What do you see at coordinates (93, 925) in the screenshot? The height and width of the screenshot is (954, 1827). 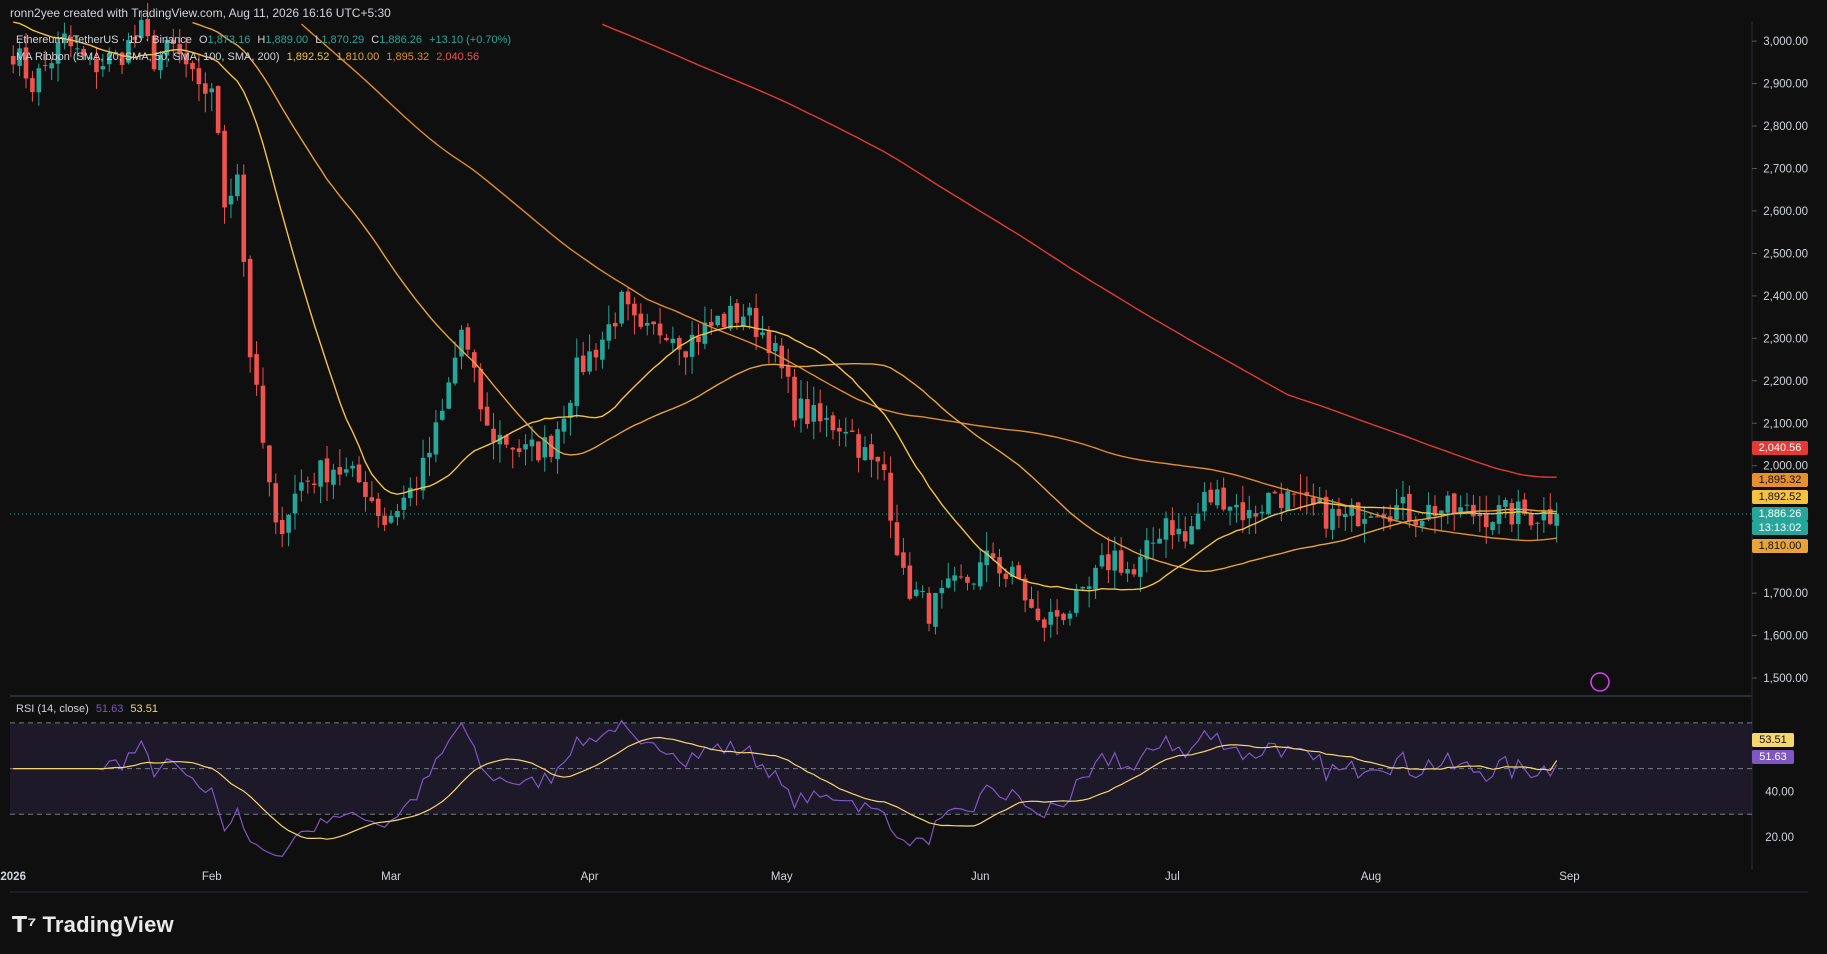 I see `tradingview-logo: 𝗧⁷ TradingView` at bounding box center [93, 925].